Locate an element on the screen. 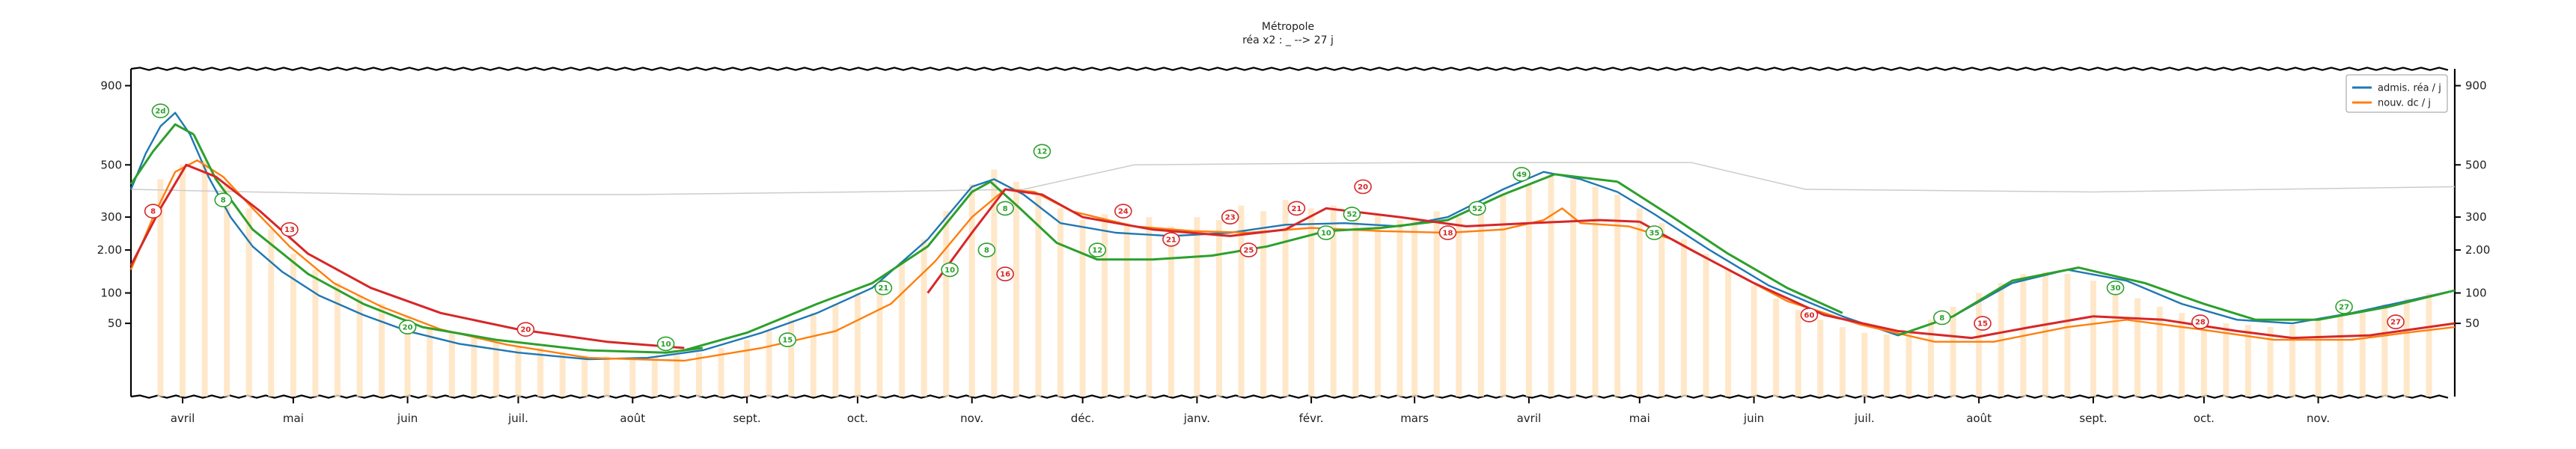 Image resolution: width=2576 pixels, height=449 pixels. annotation-label: 28 is located at coordinates (2200, 323).